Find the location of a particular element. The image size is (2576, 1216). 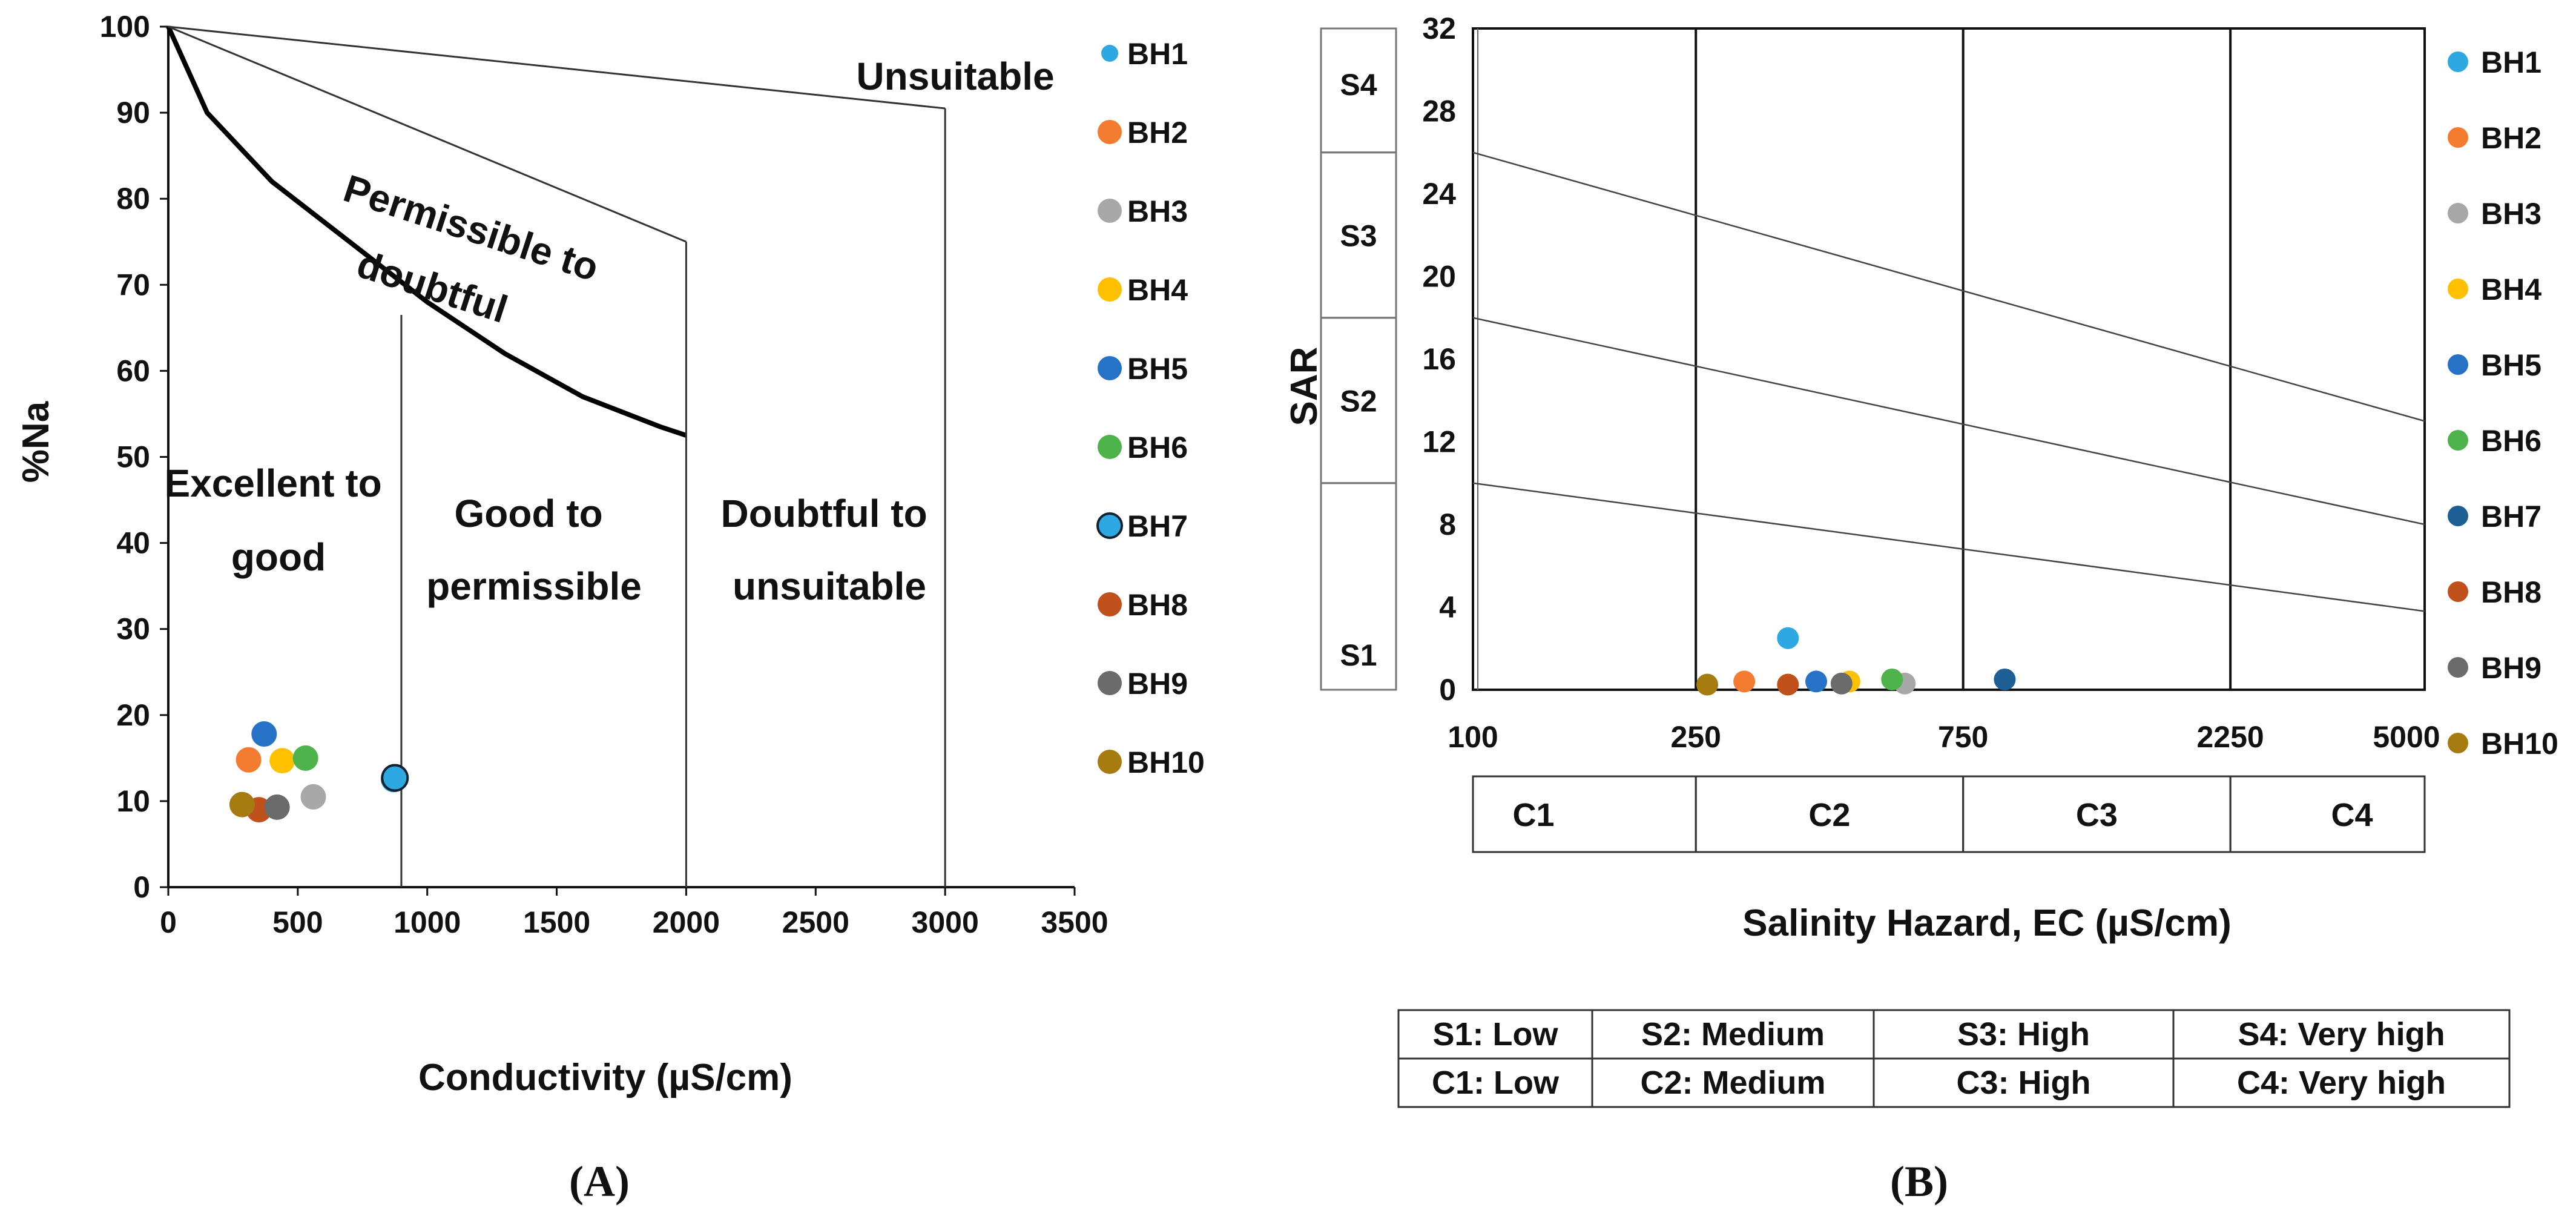

x-tick-label: 1500 is located at coordinates (556, 922).